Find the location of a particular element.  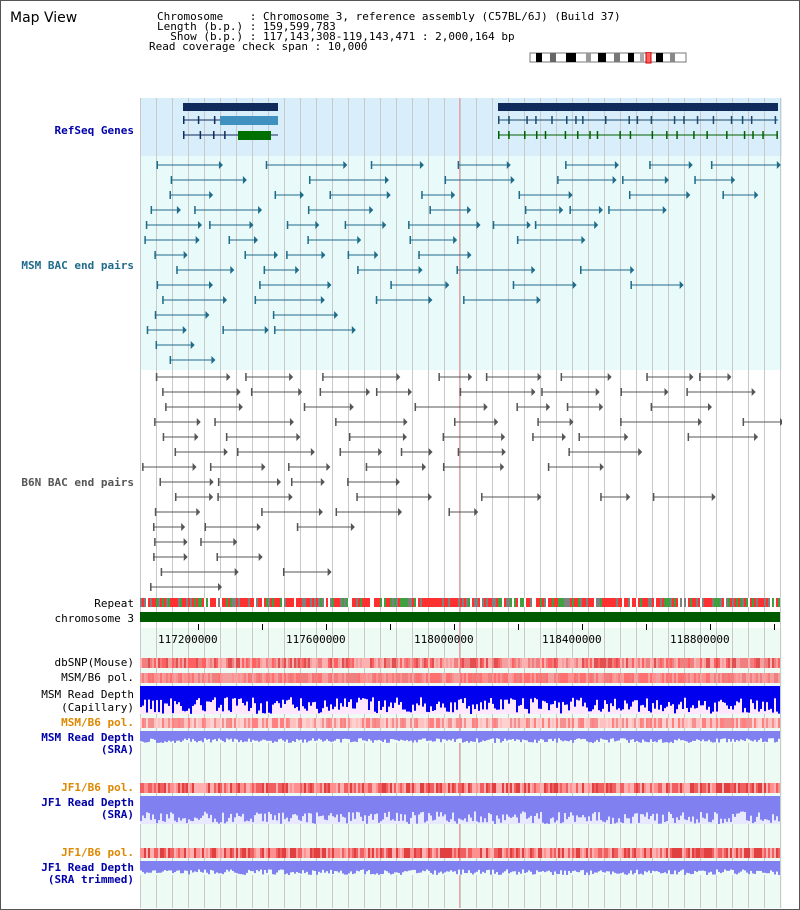

bac-end-arrow is located at coordinates (640, 452).